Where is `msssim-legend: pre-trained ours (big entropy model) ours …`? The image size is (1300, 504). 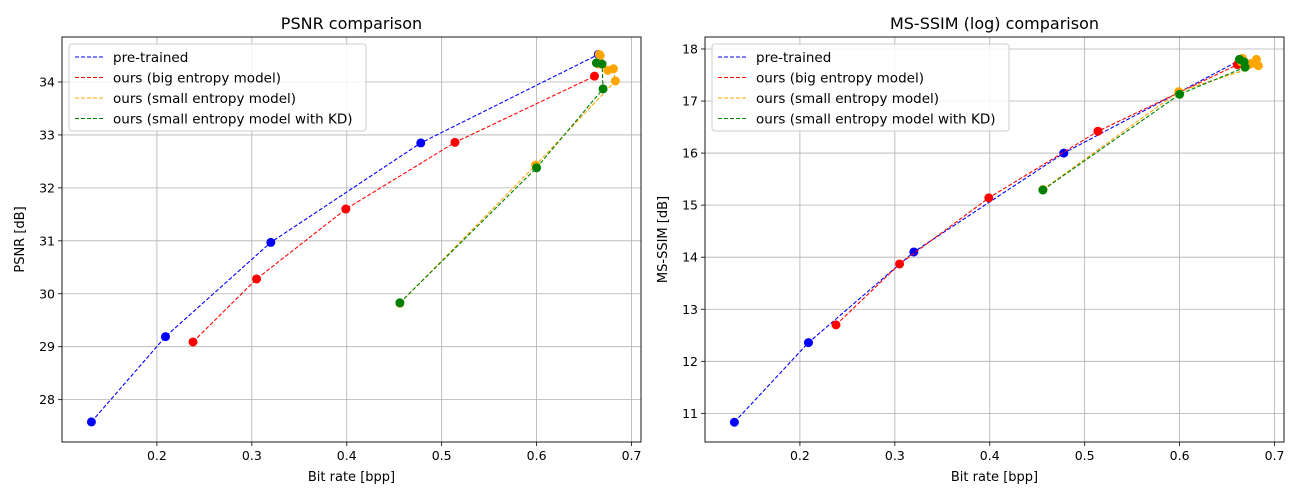 msssim-legend: pre-trained ours (big entropy model) ours … is located at coordinates (860, 87).